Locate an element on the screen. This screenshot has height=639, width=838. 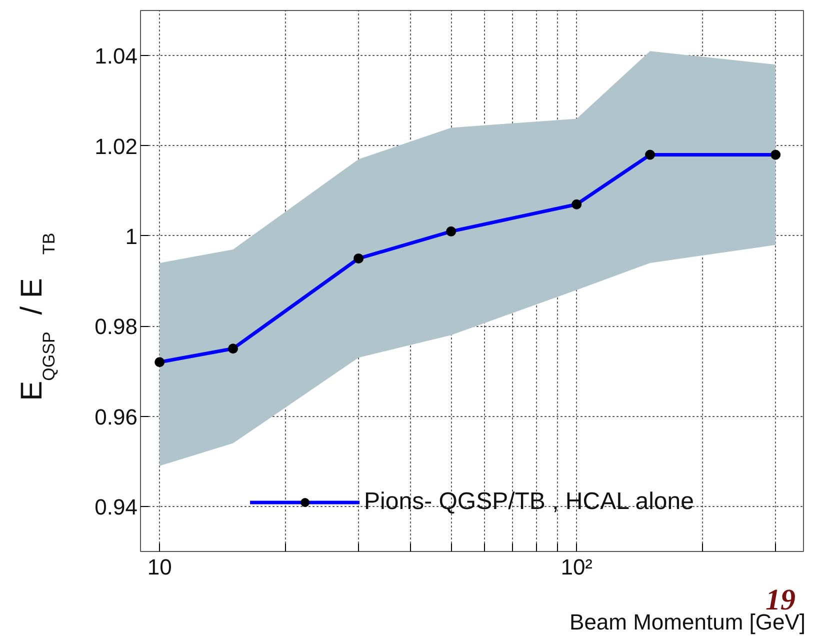
y-tick-label: 1.02 is located at coordinates (116, 146).